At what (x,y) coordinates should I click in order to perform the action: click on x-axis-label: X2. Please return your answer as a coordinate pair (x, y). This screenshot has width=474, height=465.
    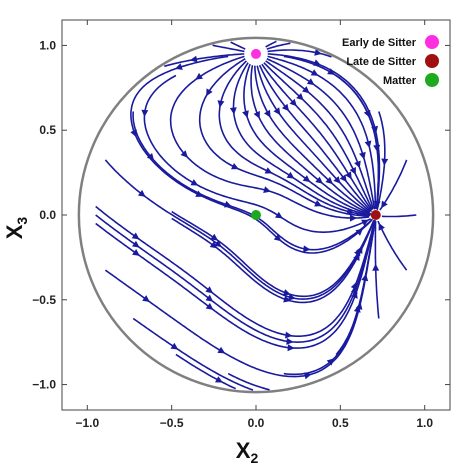
    Looking at the image, I should click on (247, 451).